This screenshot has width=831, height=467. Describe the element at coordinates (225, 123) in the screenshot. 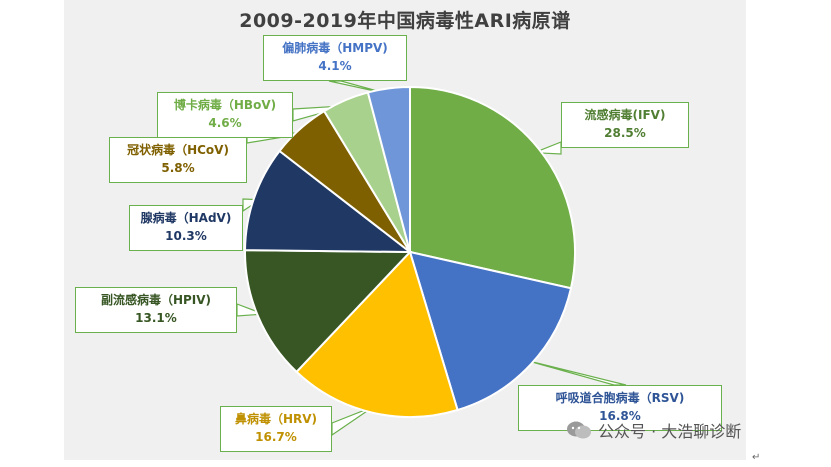

I see `data-label-value: 4.6%` at that location.